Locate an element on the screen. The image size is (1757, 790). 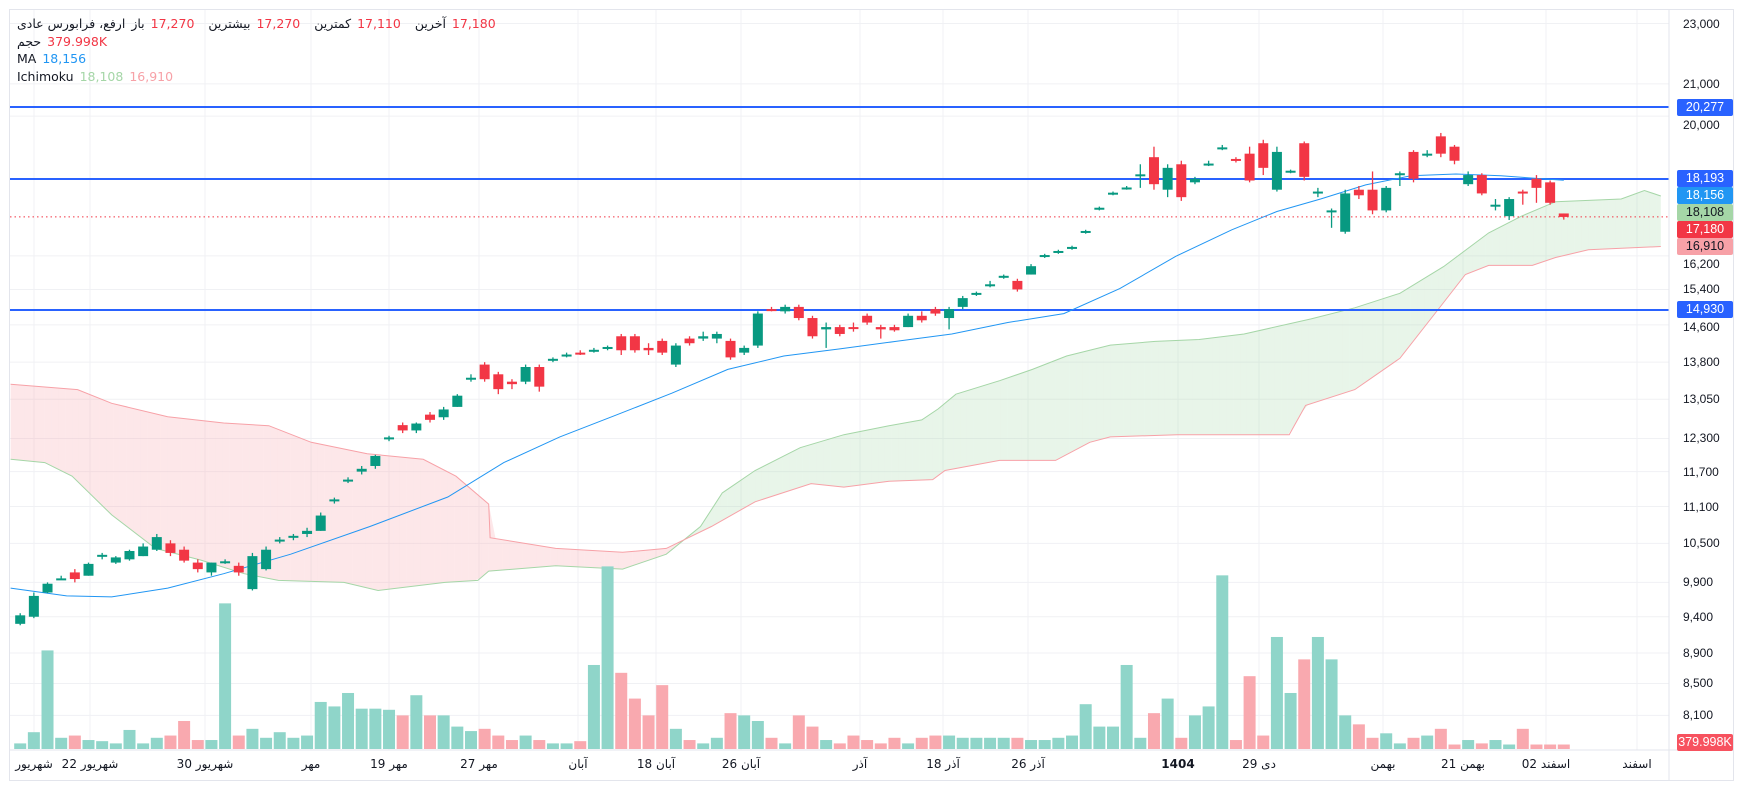
high-value: 17,270 is located at coordinates (278, 23).